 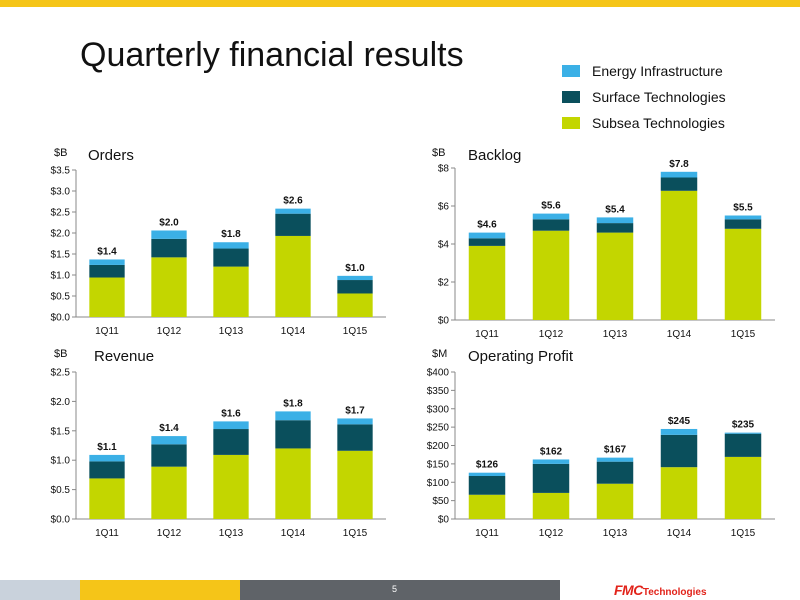 I want to click on page-title: Quarterly financial results, so click(x=272, y=55).